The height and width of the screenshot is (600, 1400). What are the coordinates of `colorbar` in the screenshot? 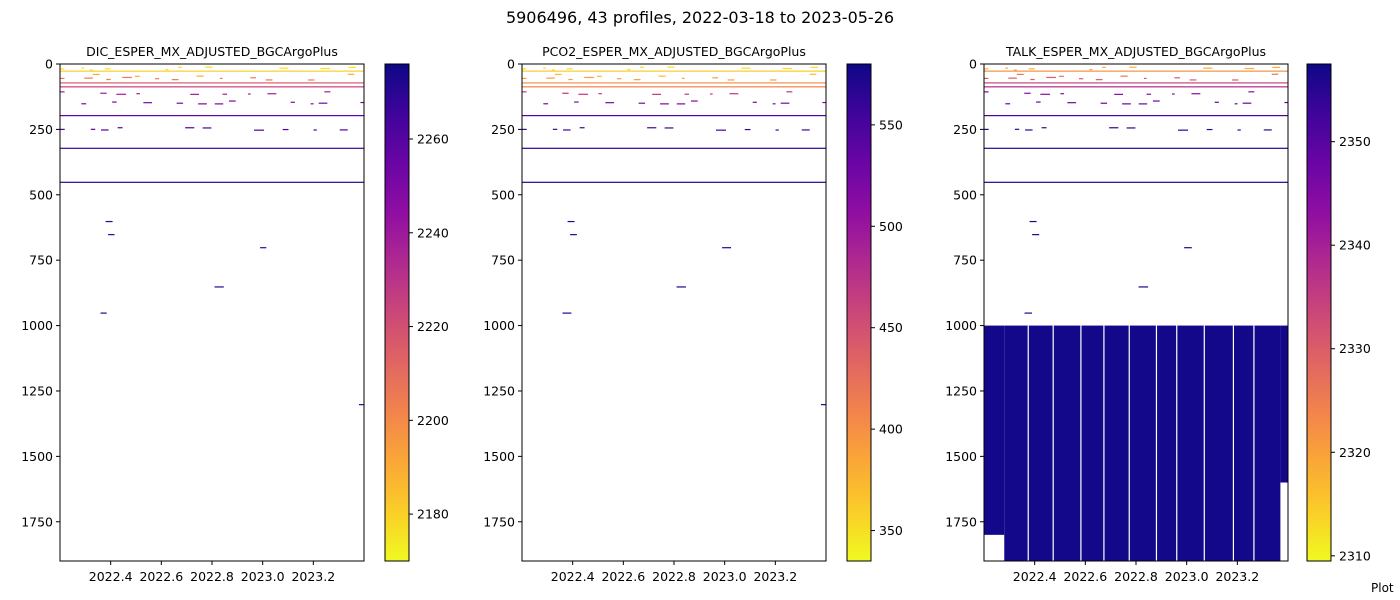 It's located at (397, 312).